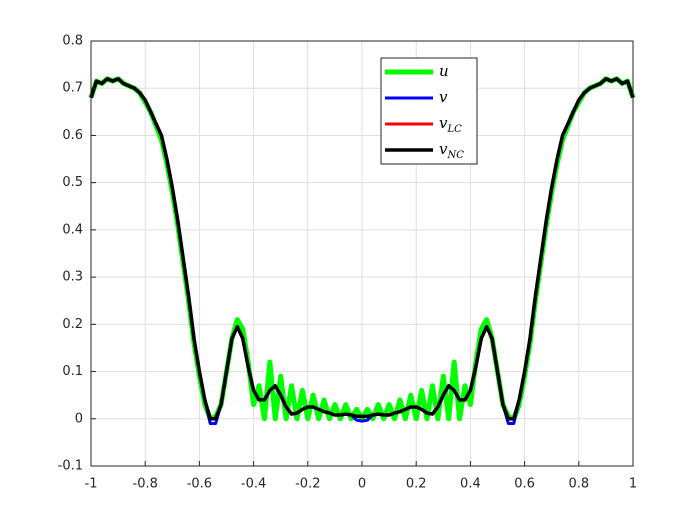  Describe the element at coordinates (72, 277) in the screenshot. I see `y-tick-label: 0.3` at that location.